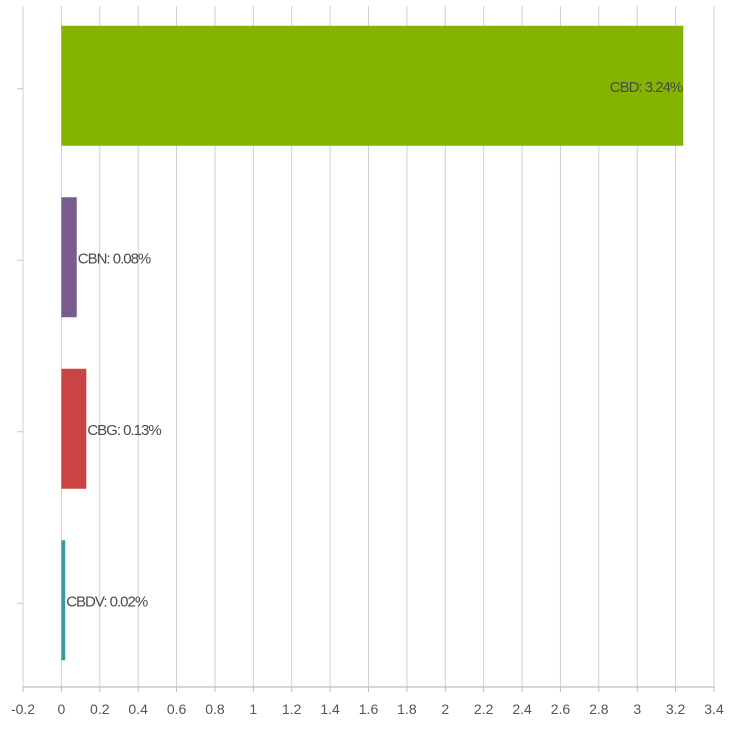 The image size is (730, 734). I want to click on x-tick-label: 1.6, so click(369, 709).